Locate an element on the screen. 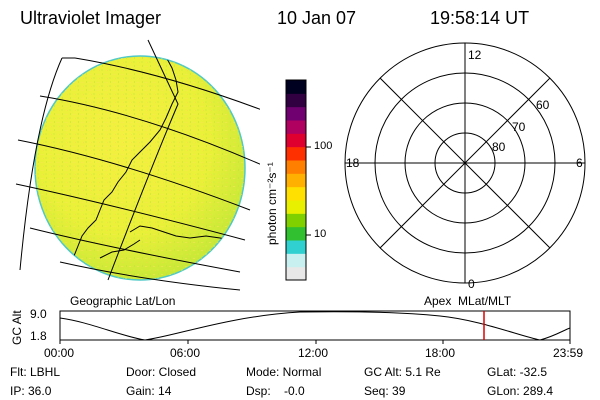 Image resolution: width=600 pixels, height=400 pixels. date-label: 10 Jan 07 is located at coordinates (317, 18).